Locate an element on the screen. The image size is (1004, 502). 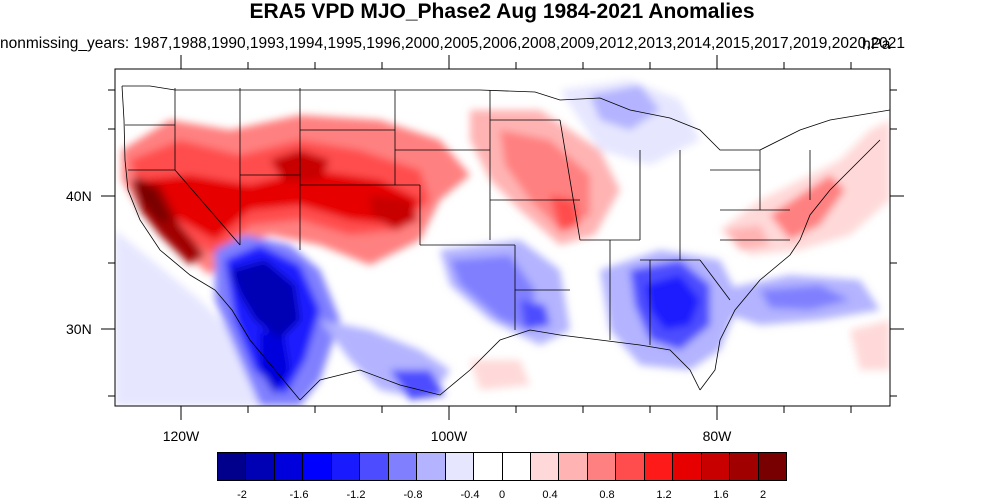
lon-label-80w: 80W is located at coordinates (717, 436).